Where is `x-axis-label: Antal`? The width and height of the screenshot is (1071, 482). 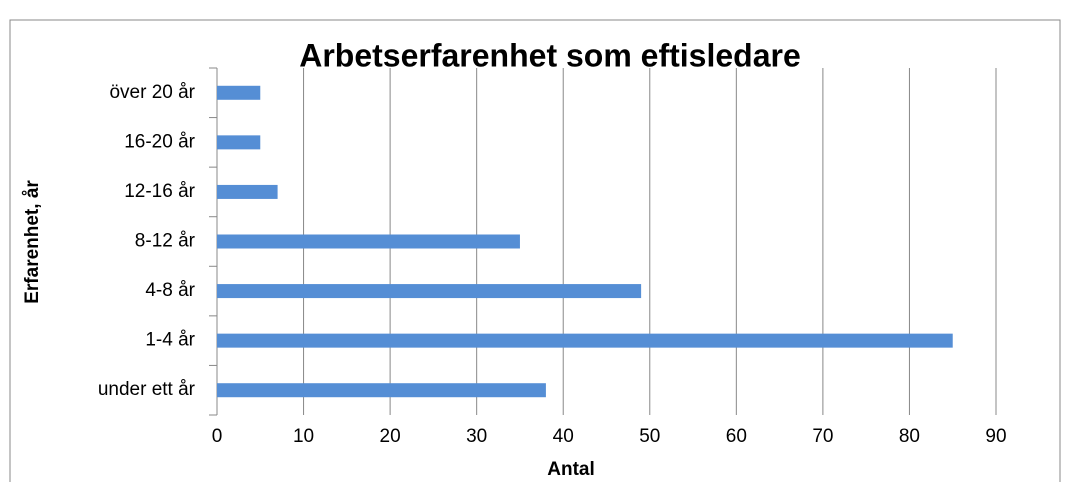
x-axis-label: Antal is located at coordinates (571, 469).